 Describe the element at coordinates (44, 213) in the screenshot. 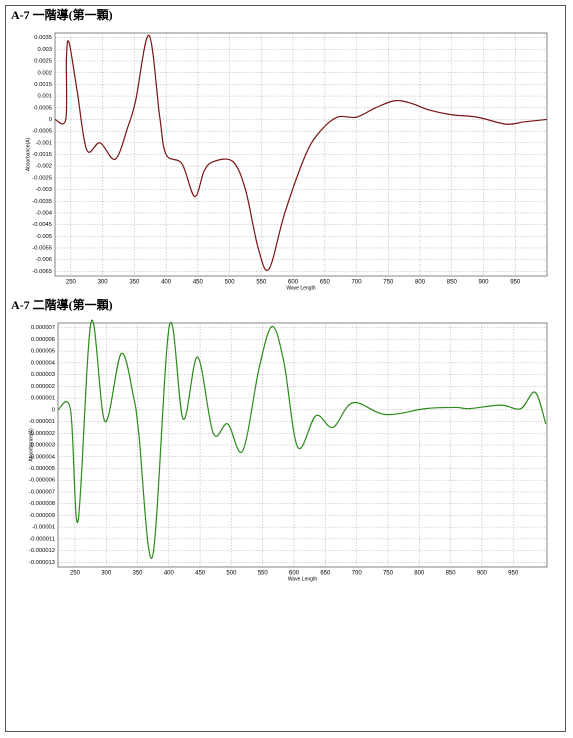

I see `y-tick-label: -0.004` at that location.